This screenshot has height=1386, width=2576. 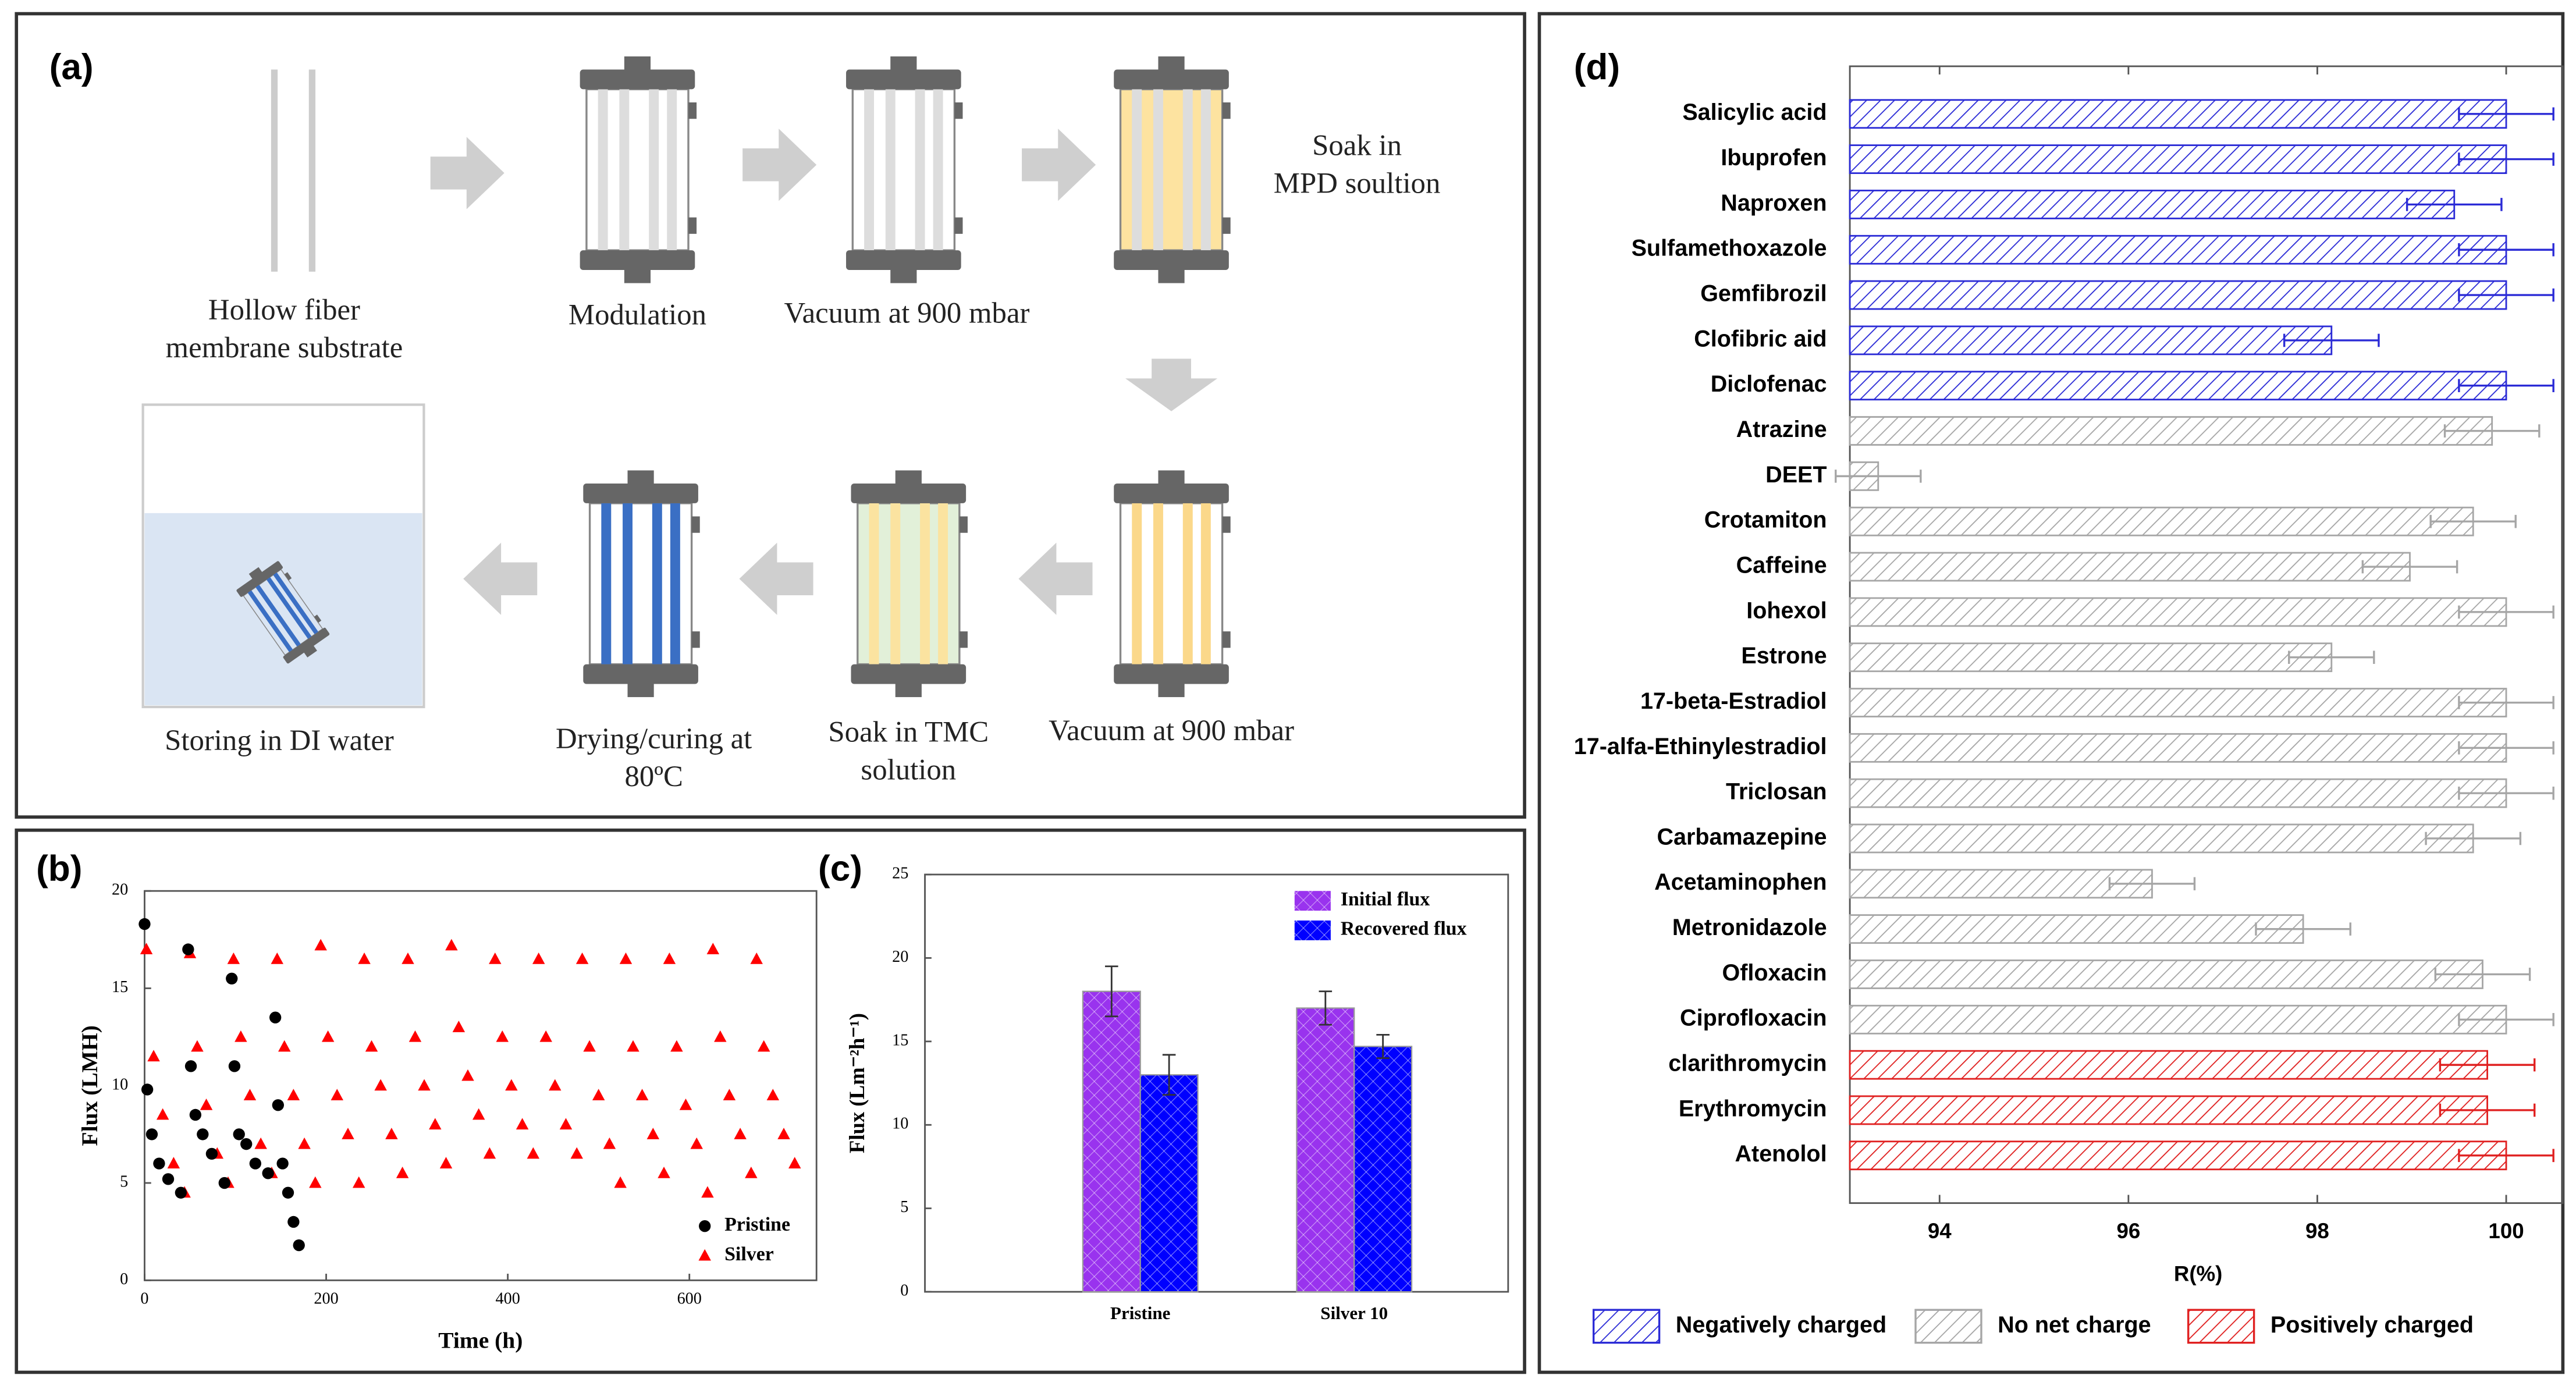 I want to click on category-label: Carbamazepine, so click(x=1742, y=837).